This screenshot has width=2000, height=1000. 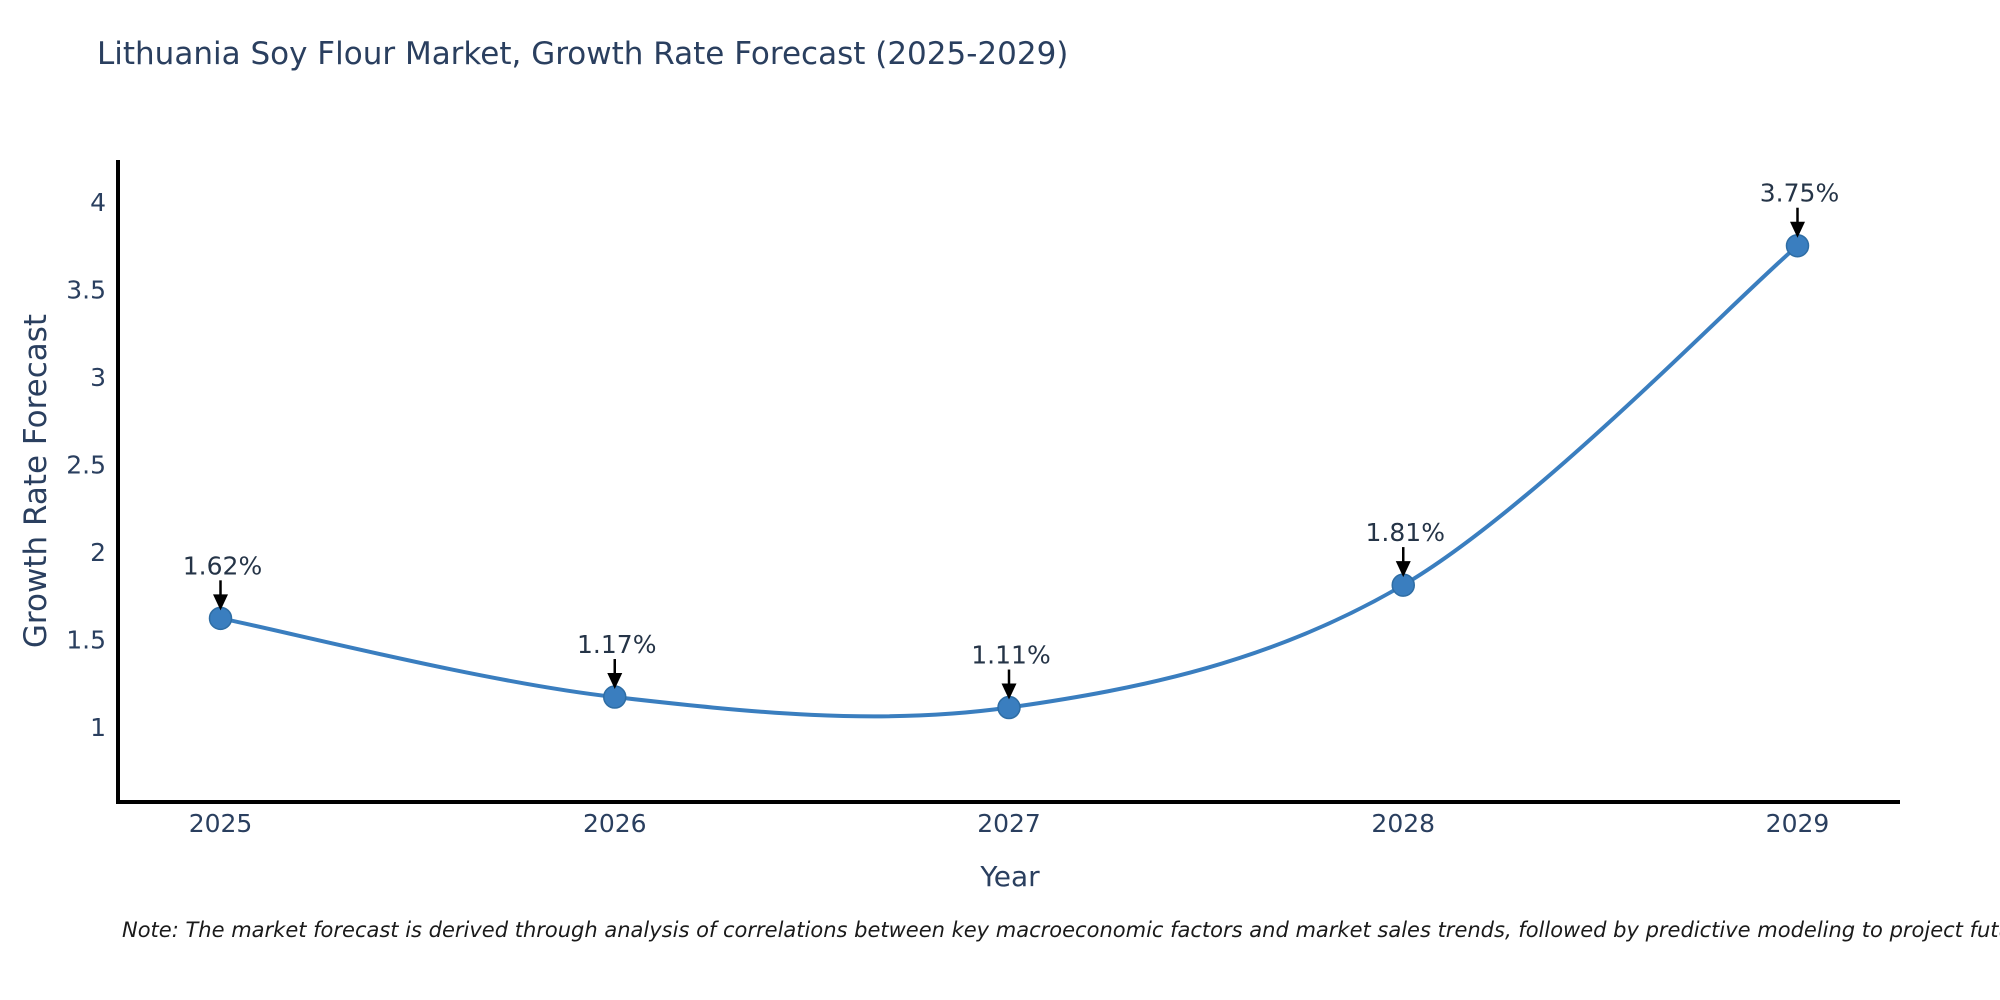 I want to click on x-axis-title: Year, so click(x=1010, y=876).